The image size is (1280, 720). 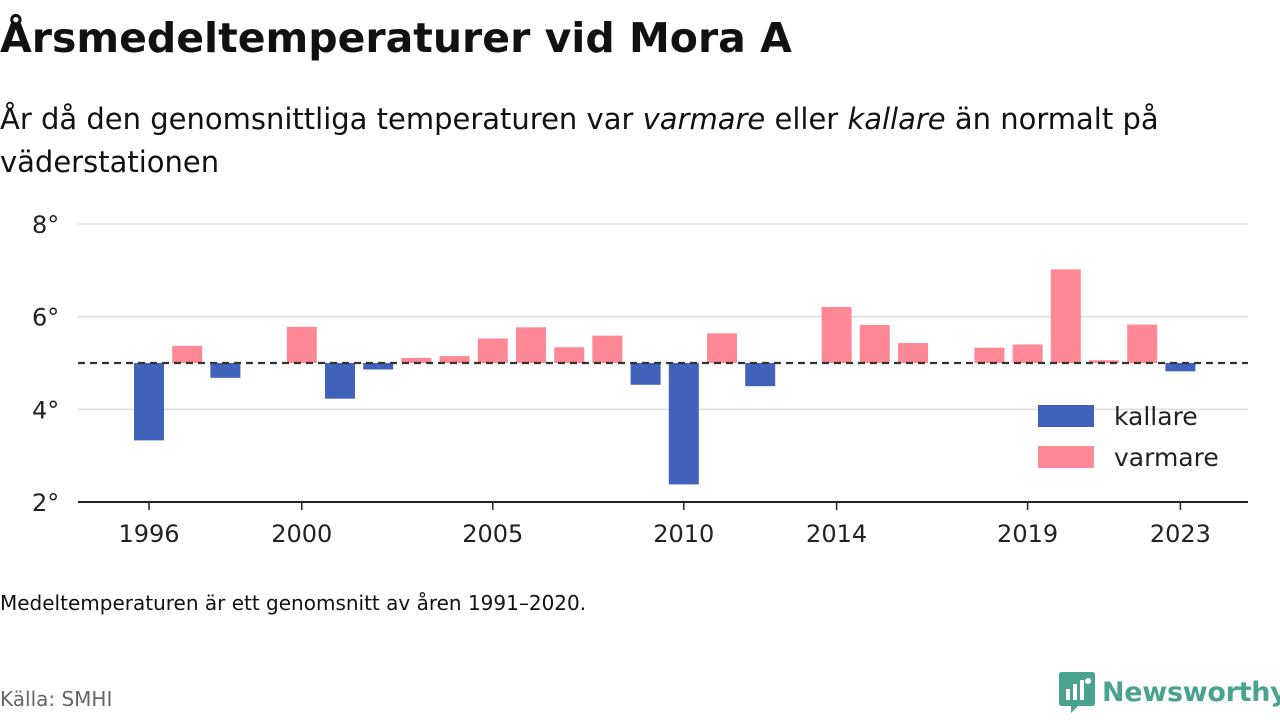 What do you see at coordinates (531, 345) in the screenshot?
I see `bar-2006` at bounding box center [531, 345].